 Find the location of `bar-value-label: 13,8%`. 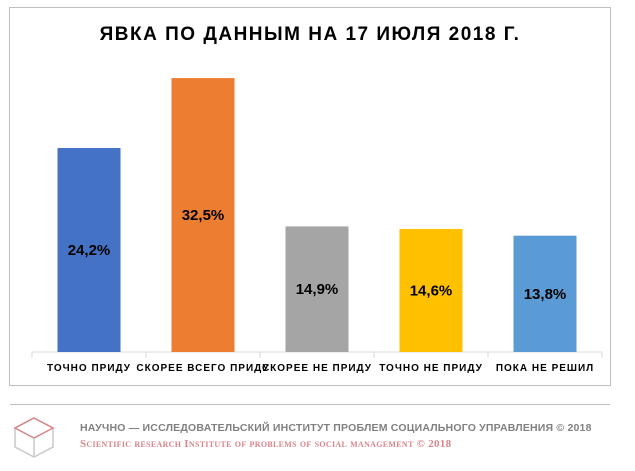

bar-value-label: 13,8% is located at coordinates (545, 294).